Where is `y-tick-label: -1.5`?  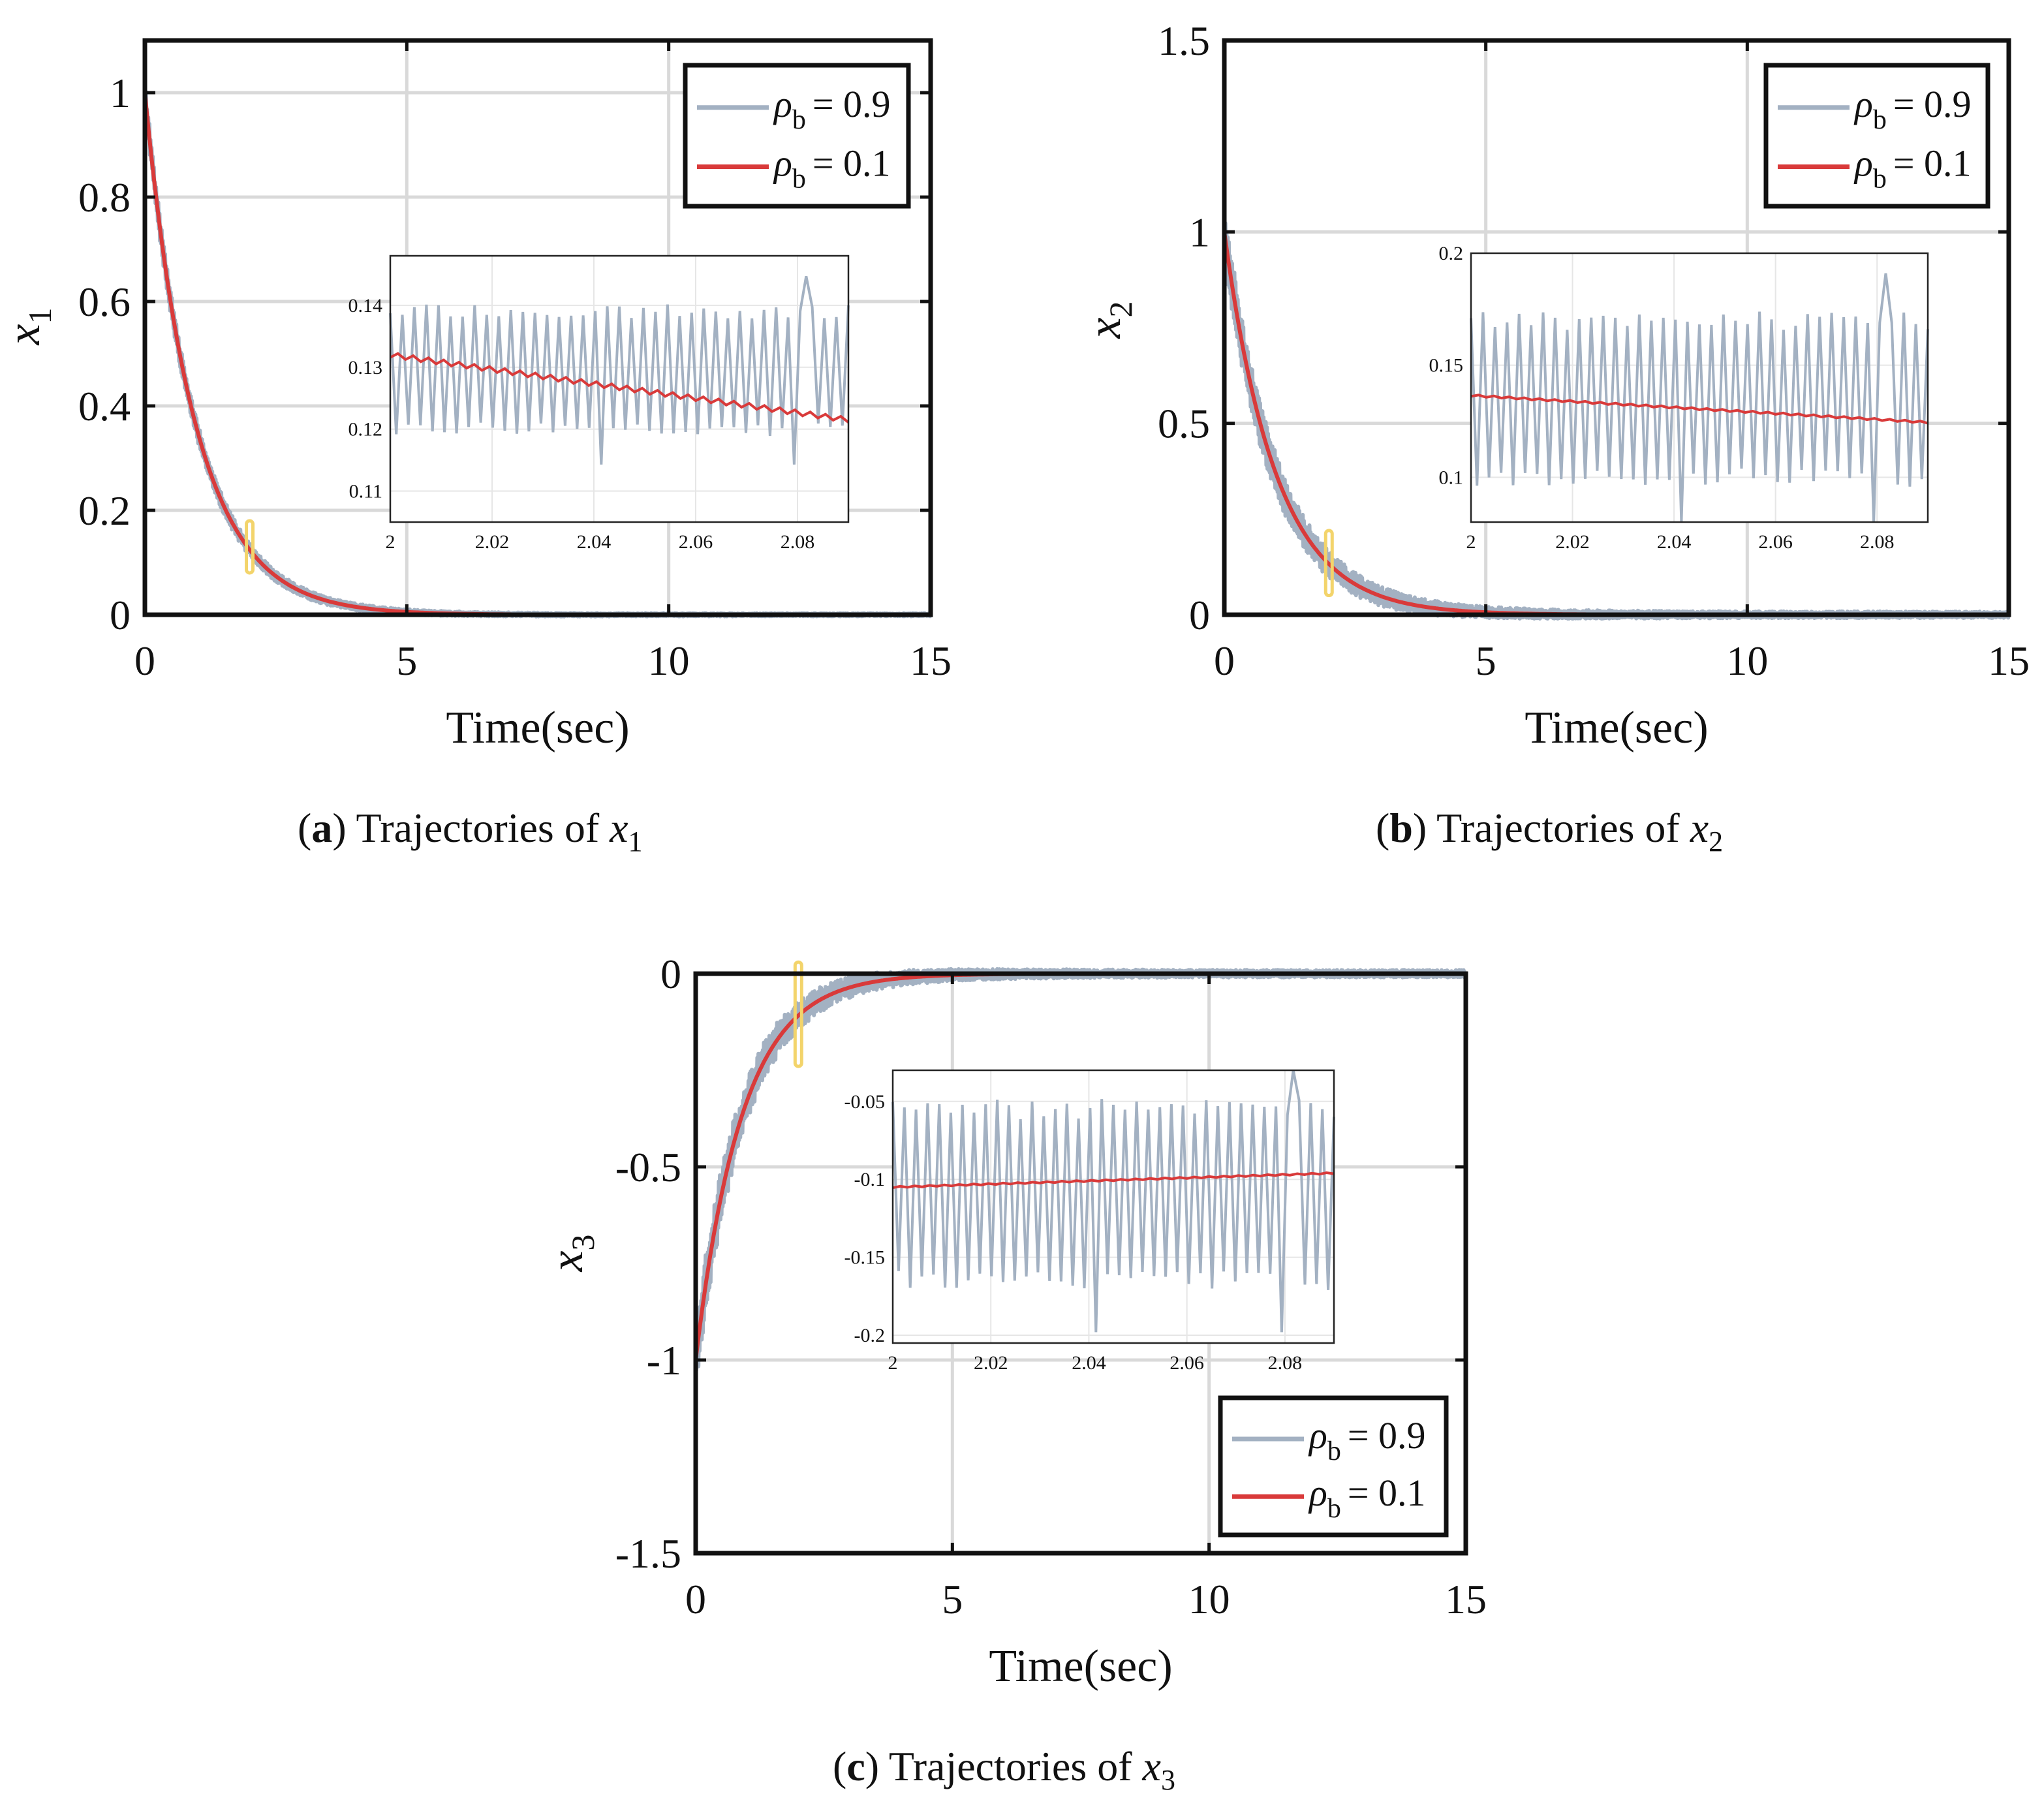
y-tick-label: -1.5 is located at coordinates (648, 1553).